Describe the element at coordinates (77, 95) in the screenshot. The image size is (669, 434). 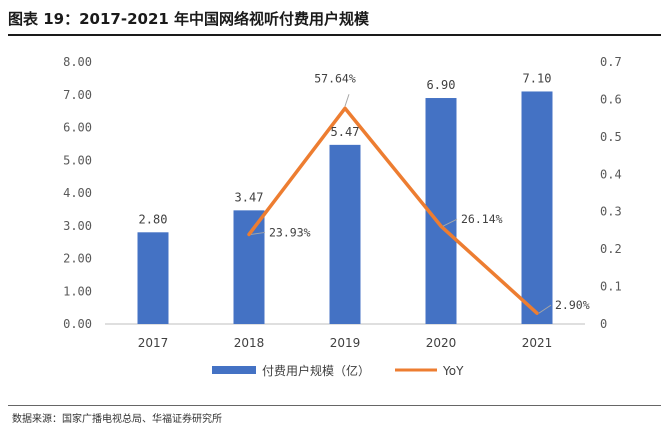
I see `y-left-tick-label: 7.00` at that location.